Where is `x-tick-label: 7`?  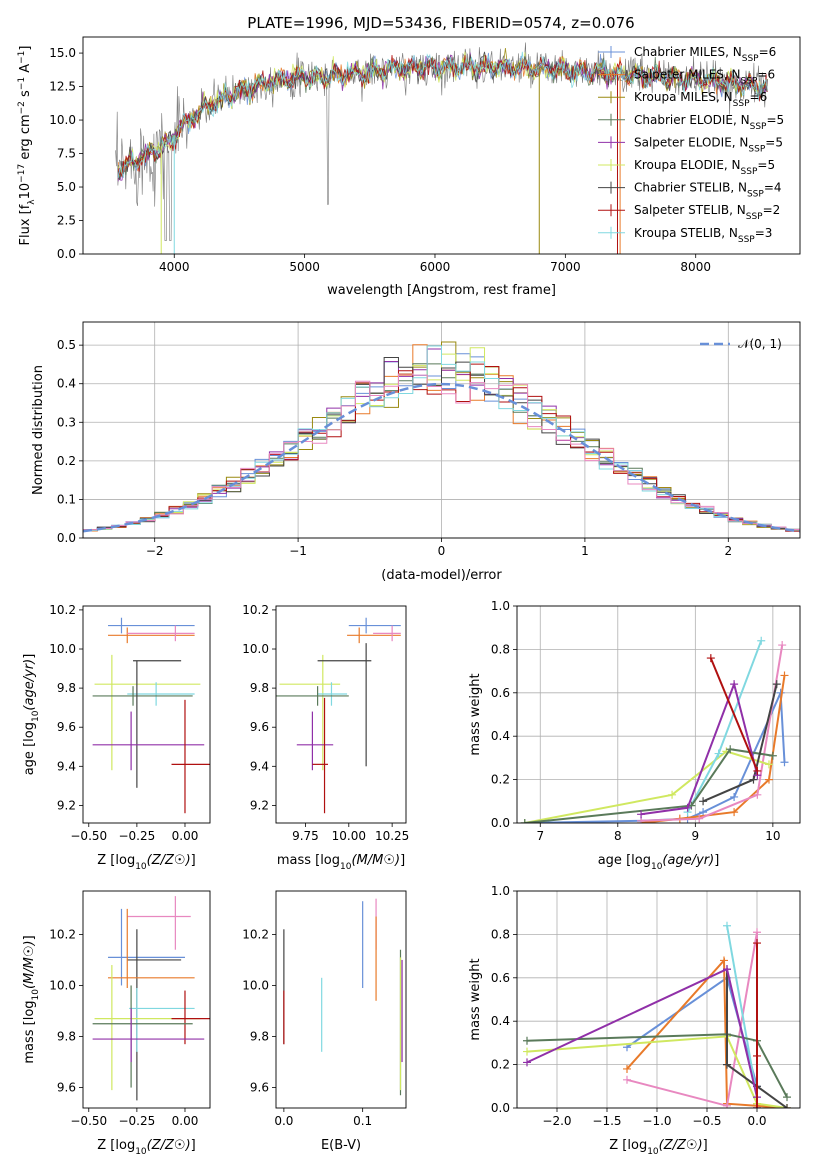
x-tick-label: 7 is located at coordinates (540, 836).